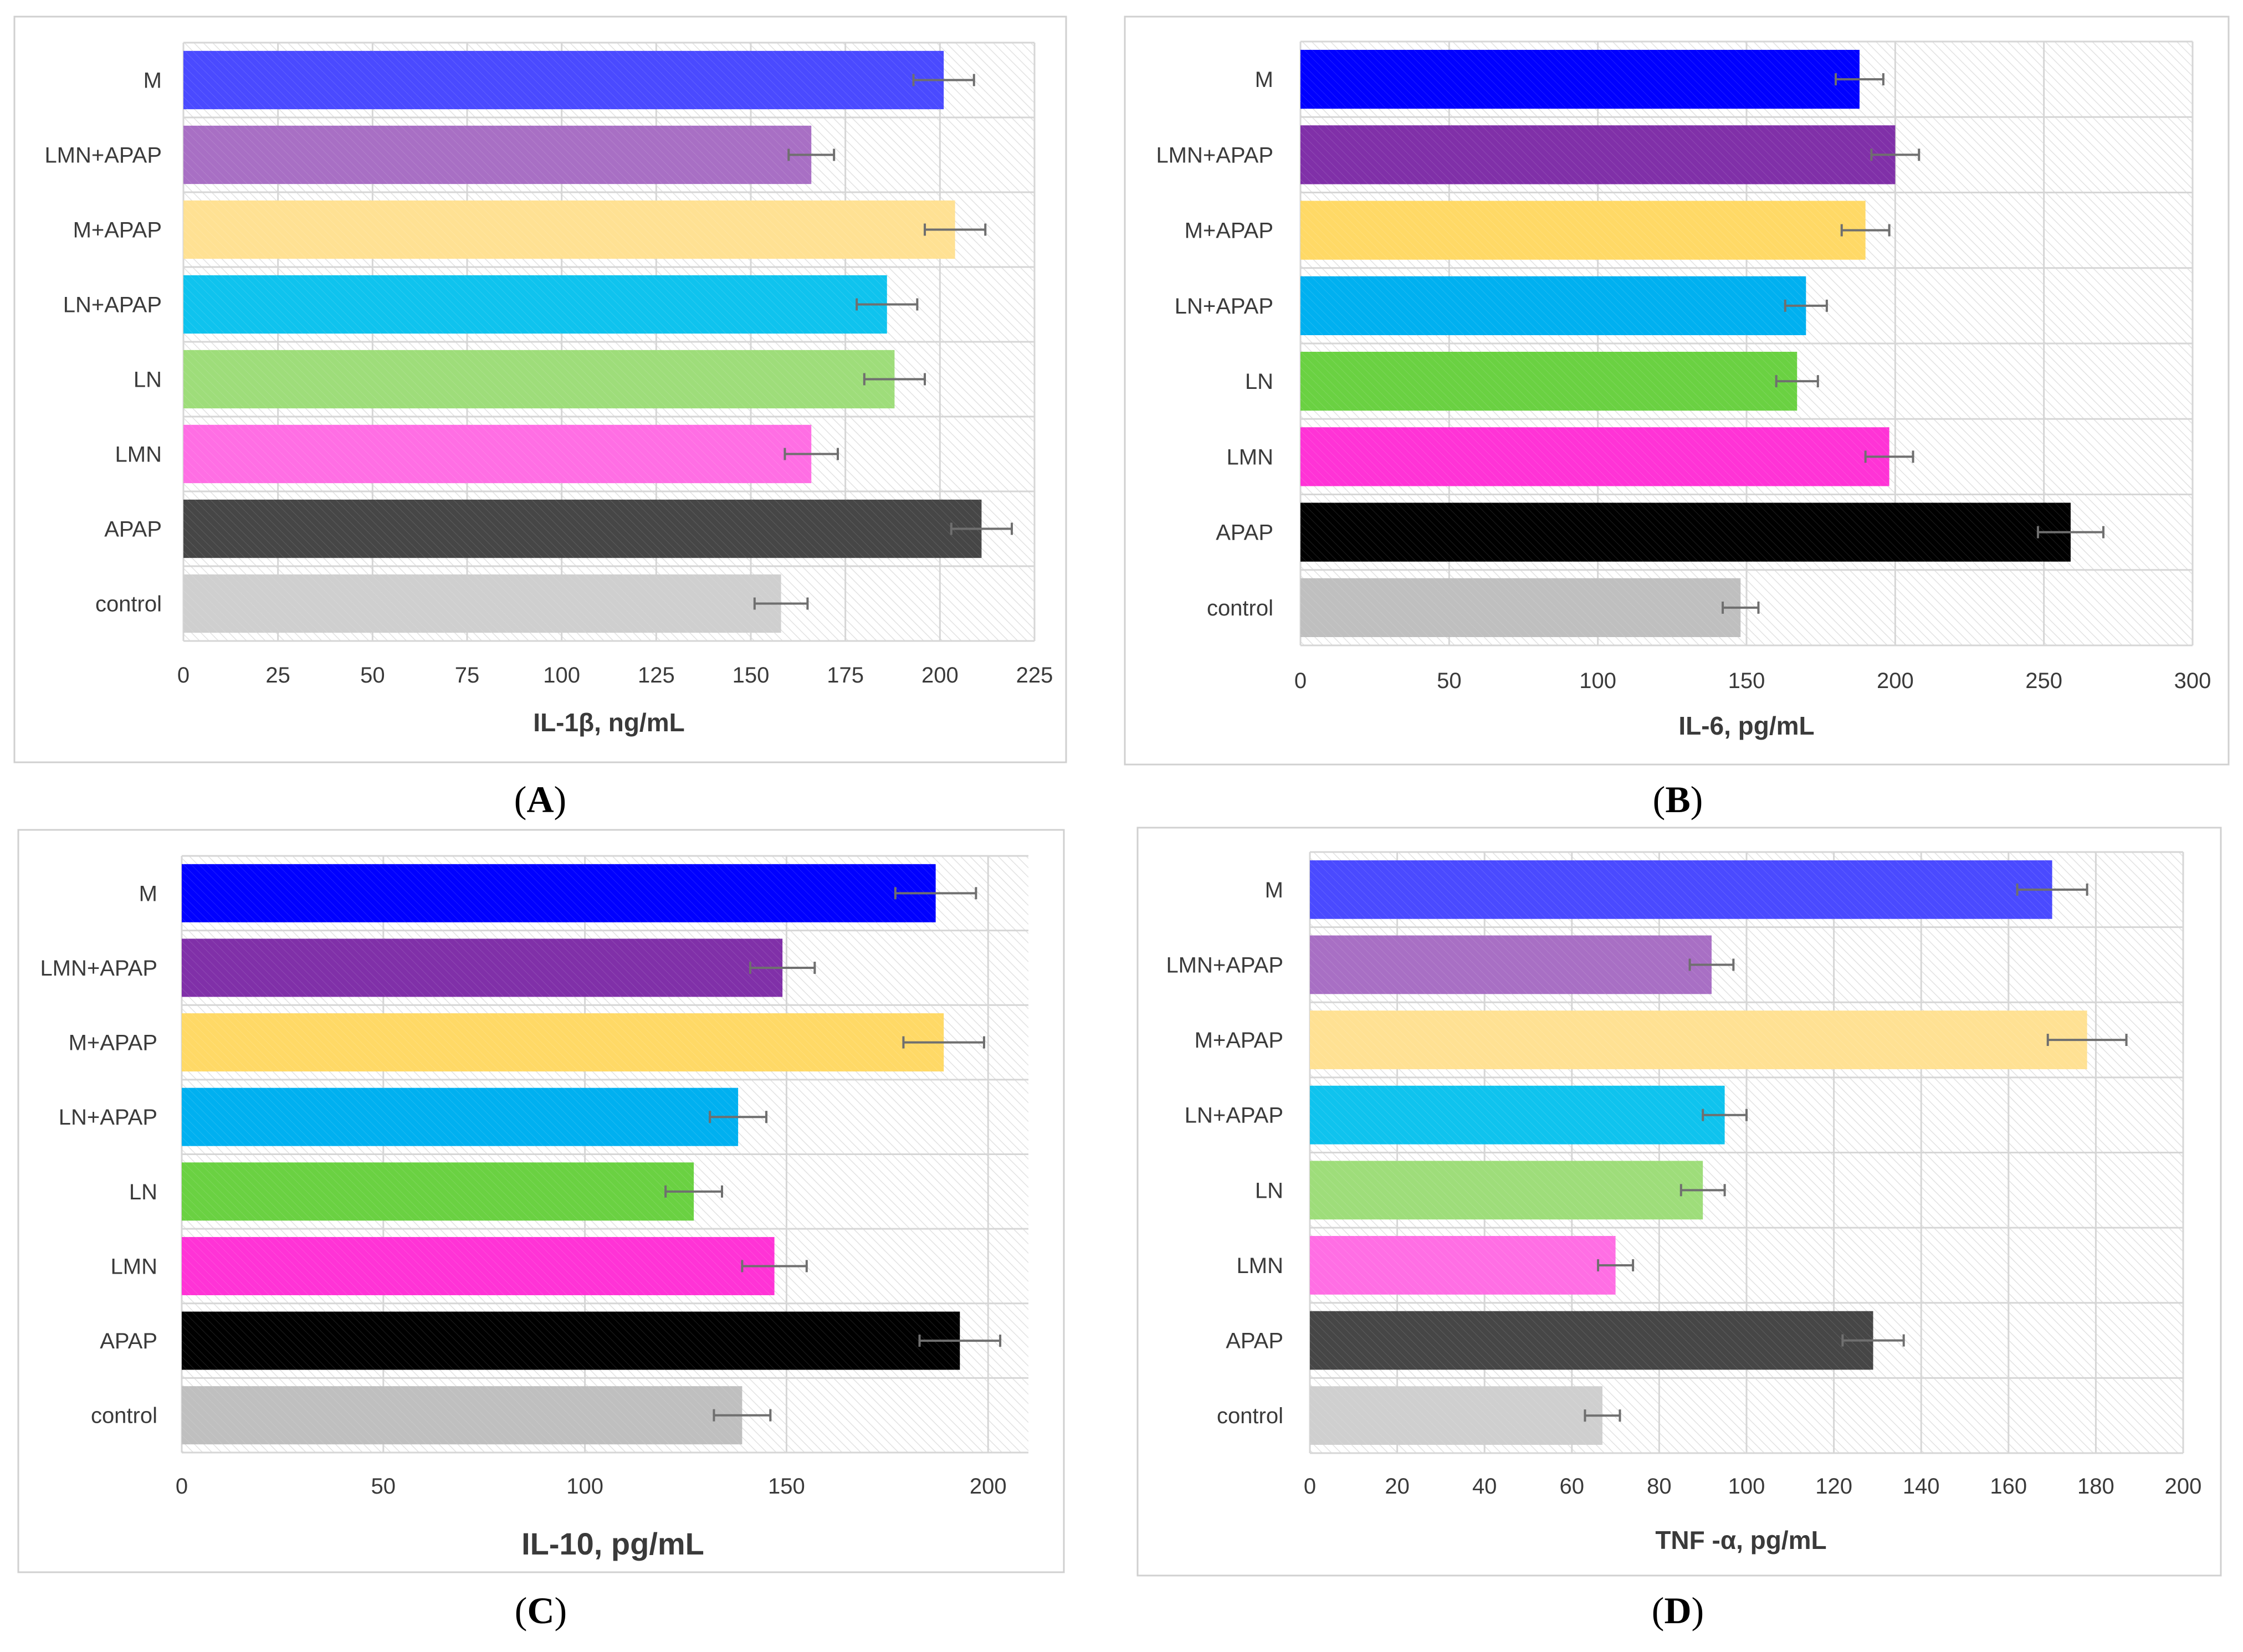  I want to click on panel-letter-a: A, so click(540, 799).